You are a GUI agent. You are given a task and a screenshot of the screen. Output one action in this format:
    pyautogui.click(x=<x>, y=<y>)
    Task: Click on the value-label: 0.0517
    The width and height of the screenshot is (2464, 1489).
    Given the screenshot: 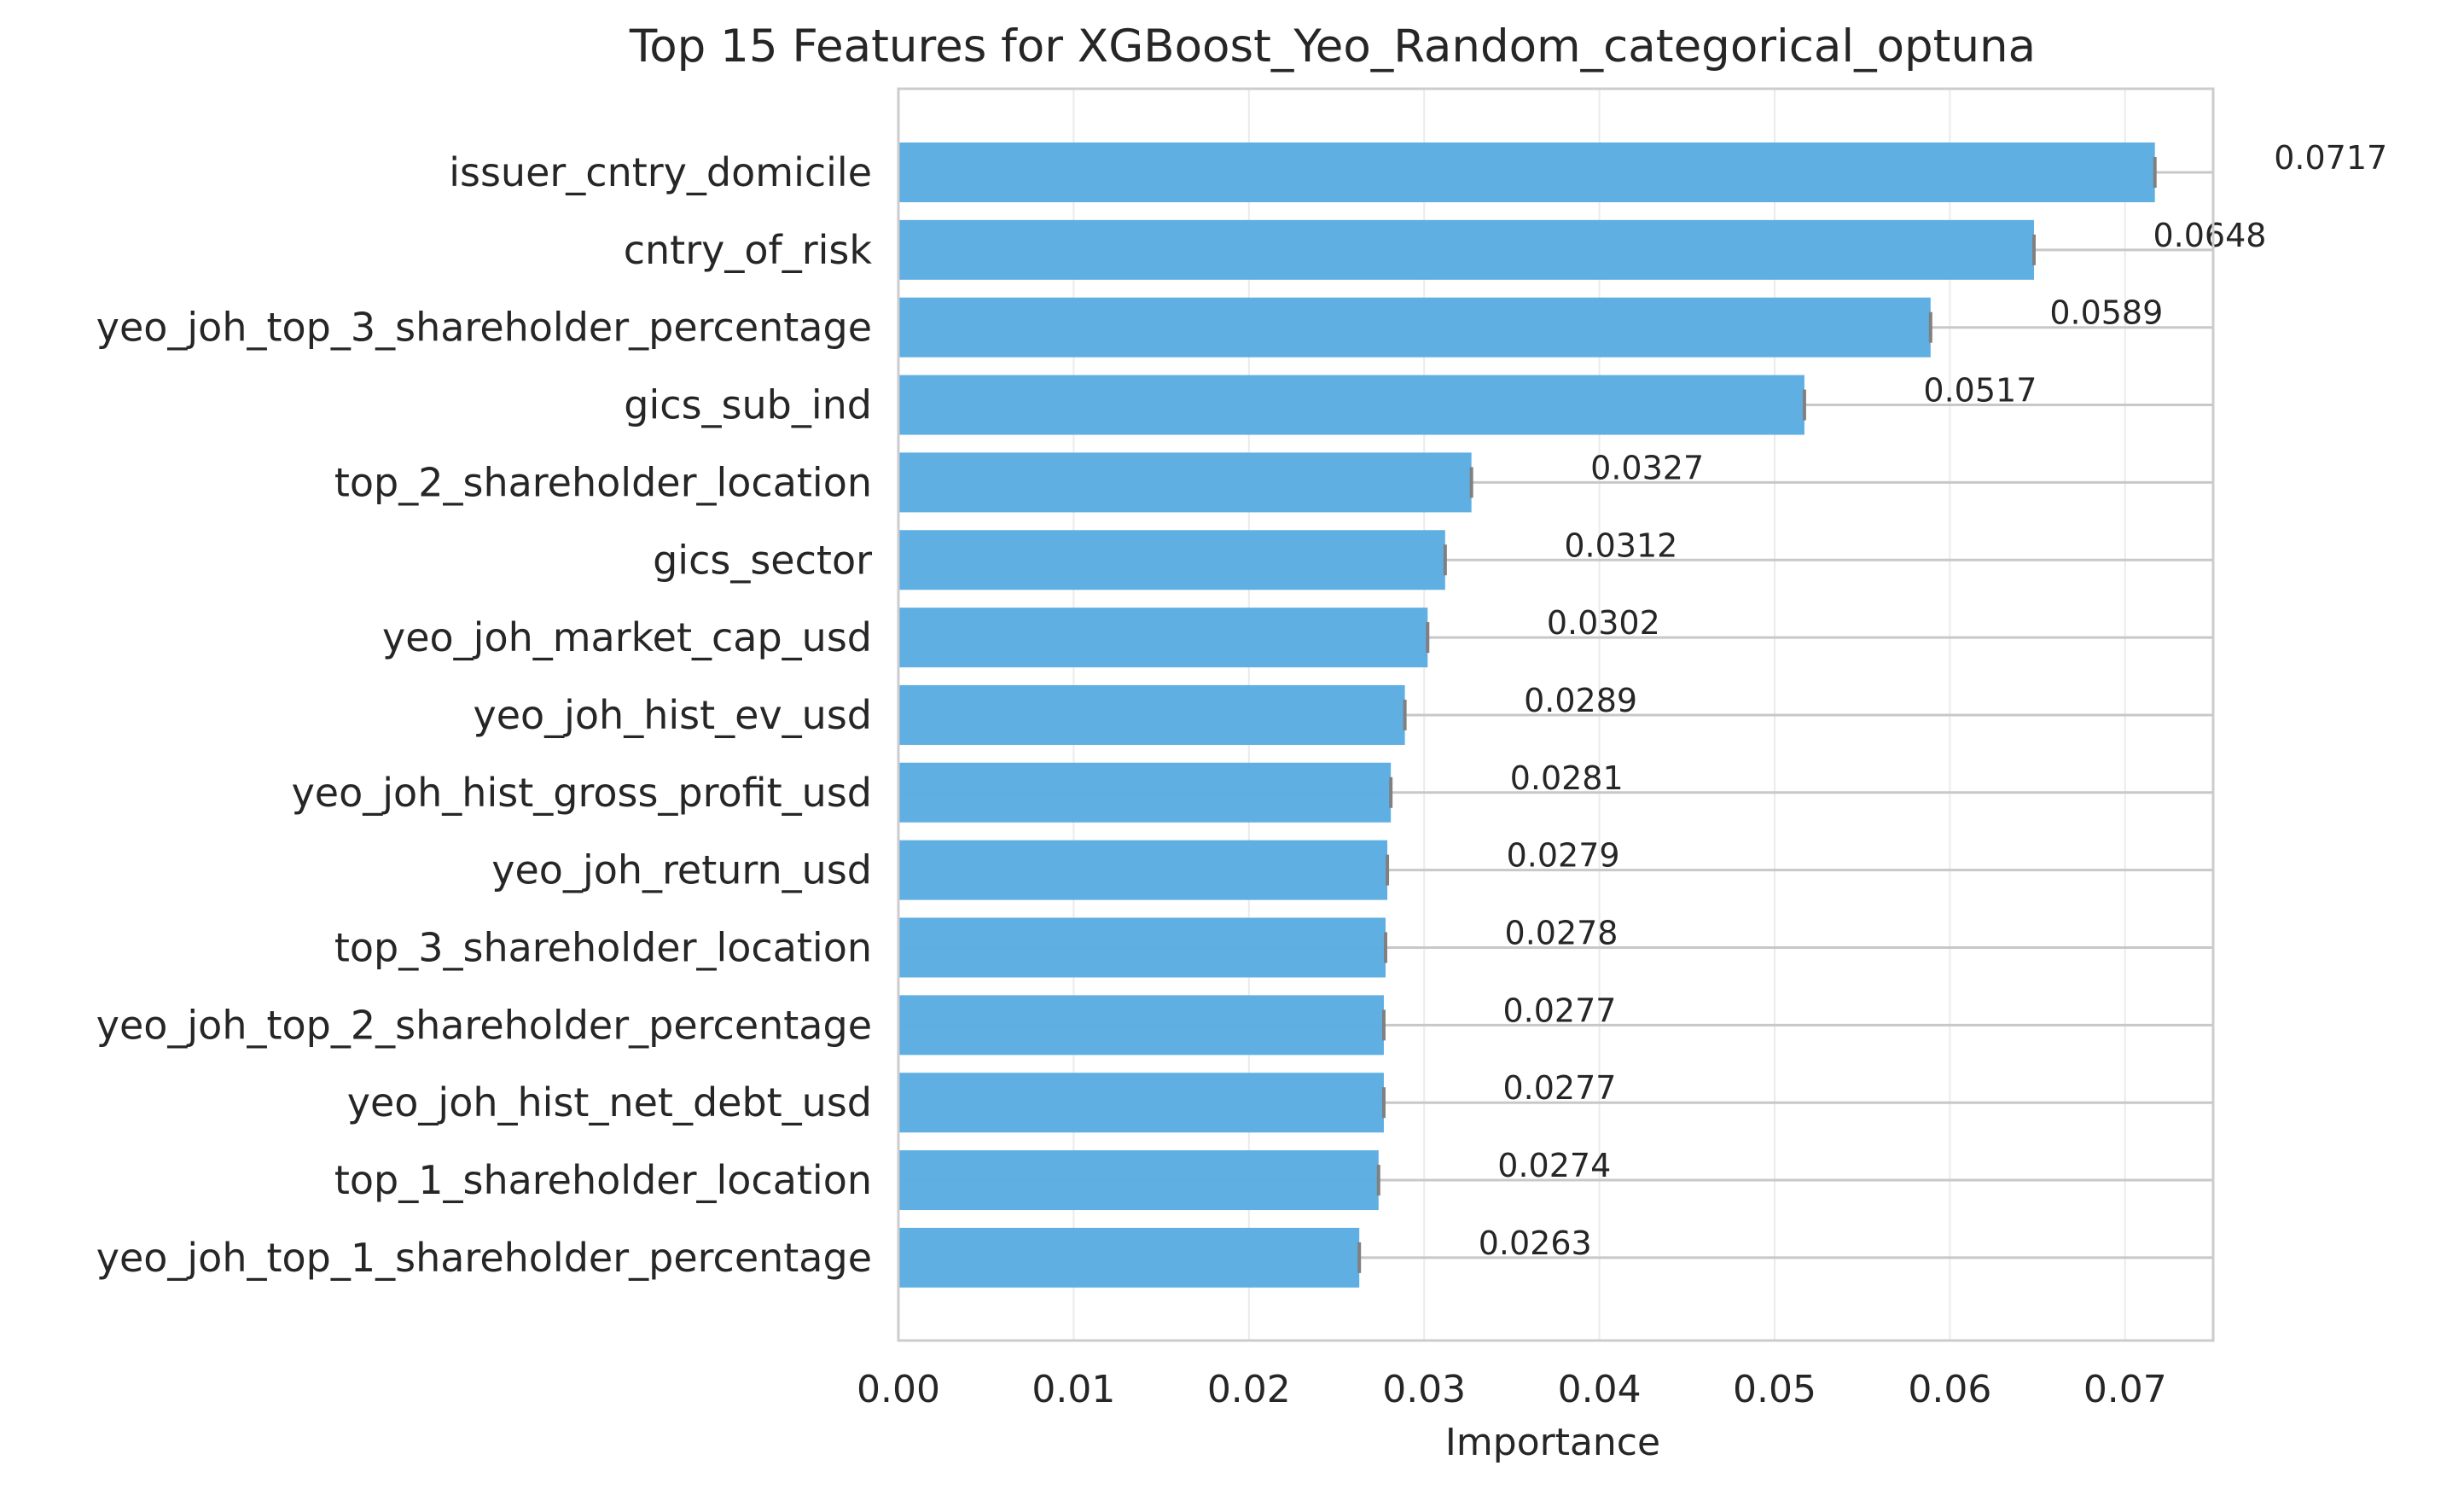 What is the action you would take?
    pyautogui.click(x=1980, y=391)
    